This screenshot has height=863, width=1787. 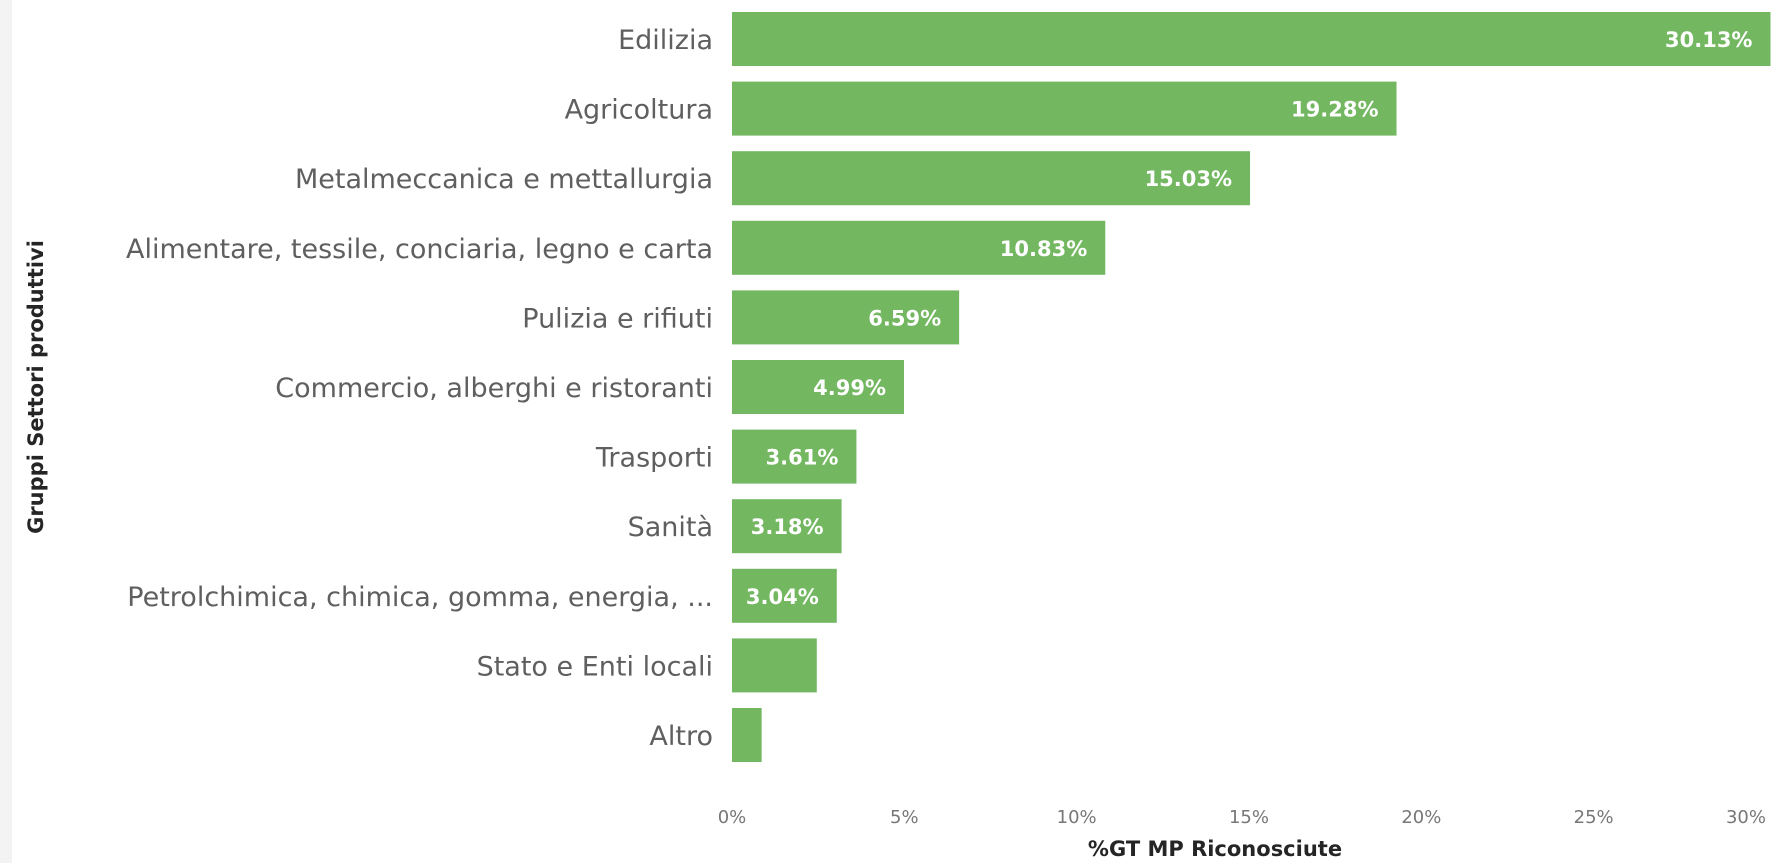 I want to click on category-label: Edilizia, so click(x=665, y=40).